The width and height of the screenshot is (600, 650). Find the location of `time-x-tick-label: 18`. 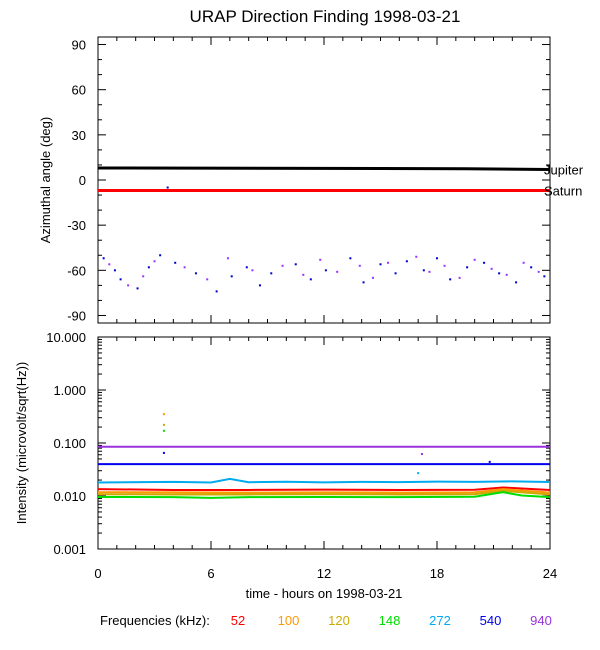

time-x-tick-label: 18 is located at coordinates (437, 573).